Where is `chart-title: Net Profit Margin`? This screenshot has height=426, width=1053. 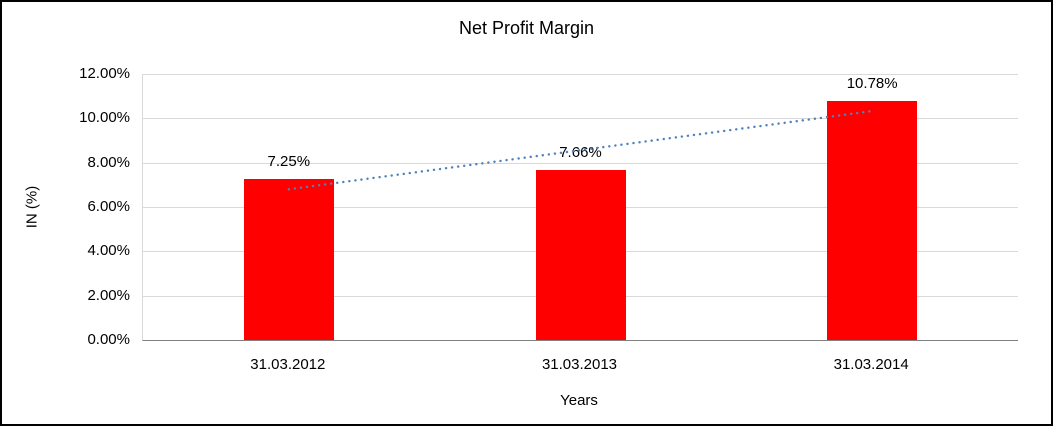 chart-title: Net Profit Margin is located at coordinates (526, 28).